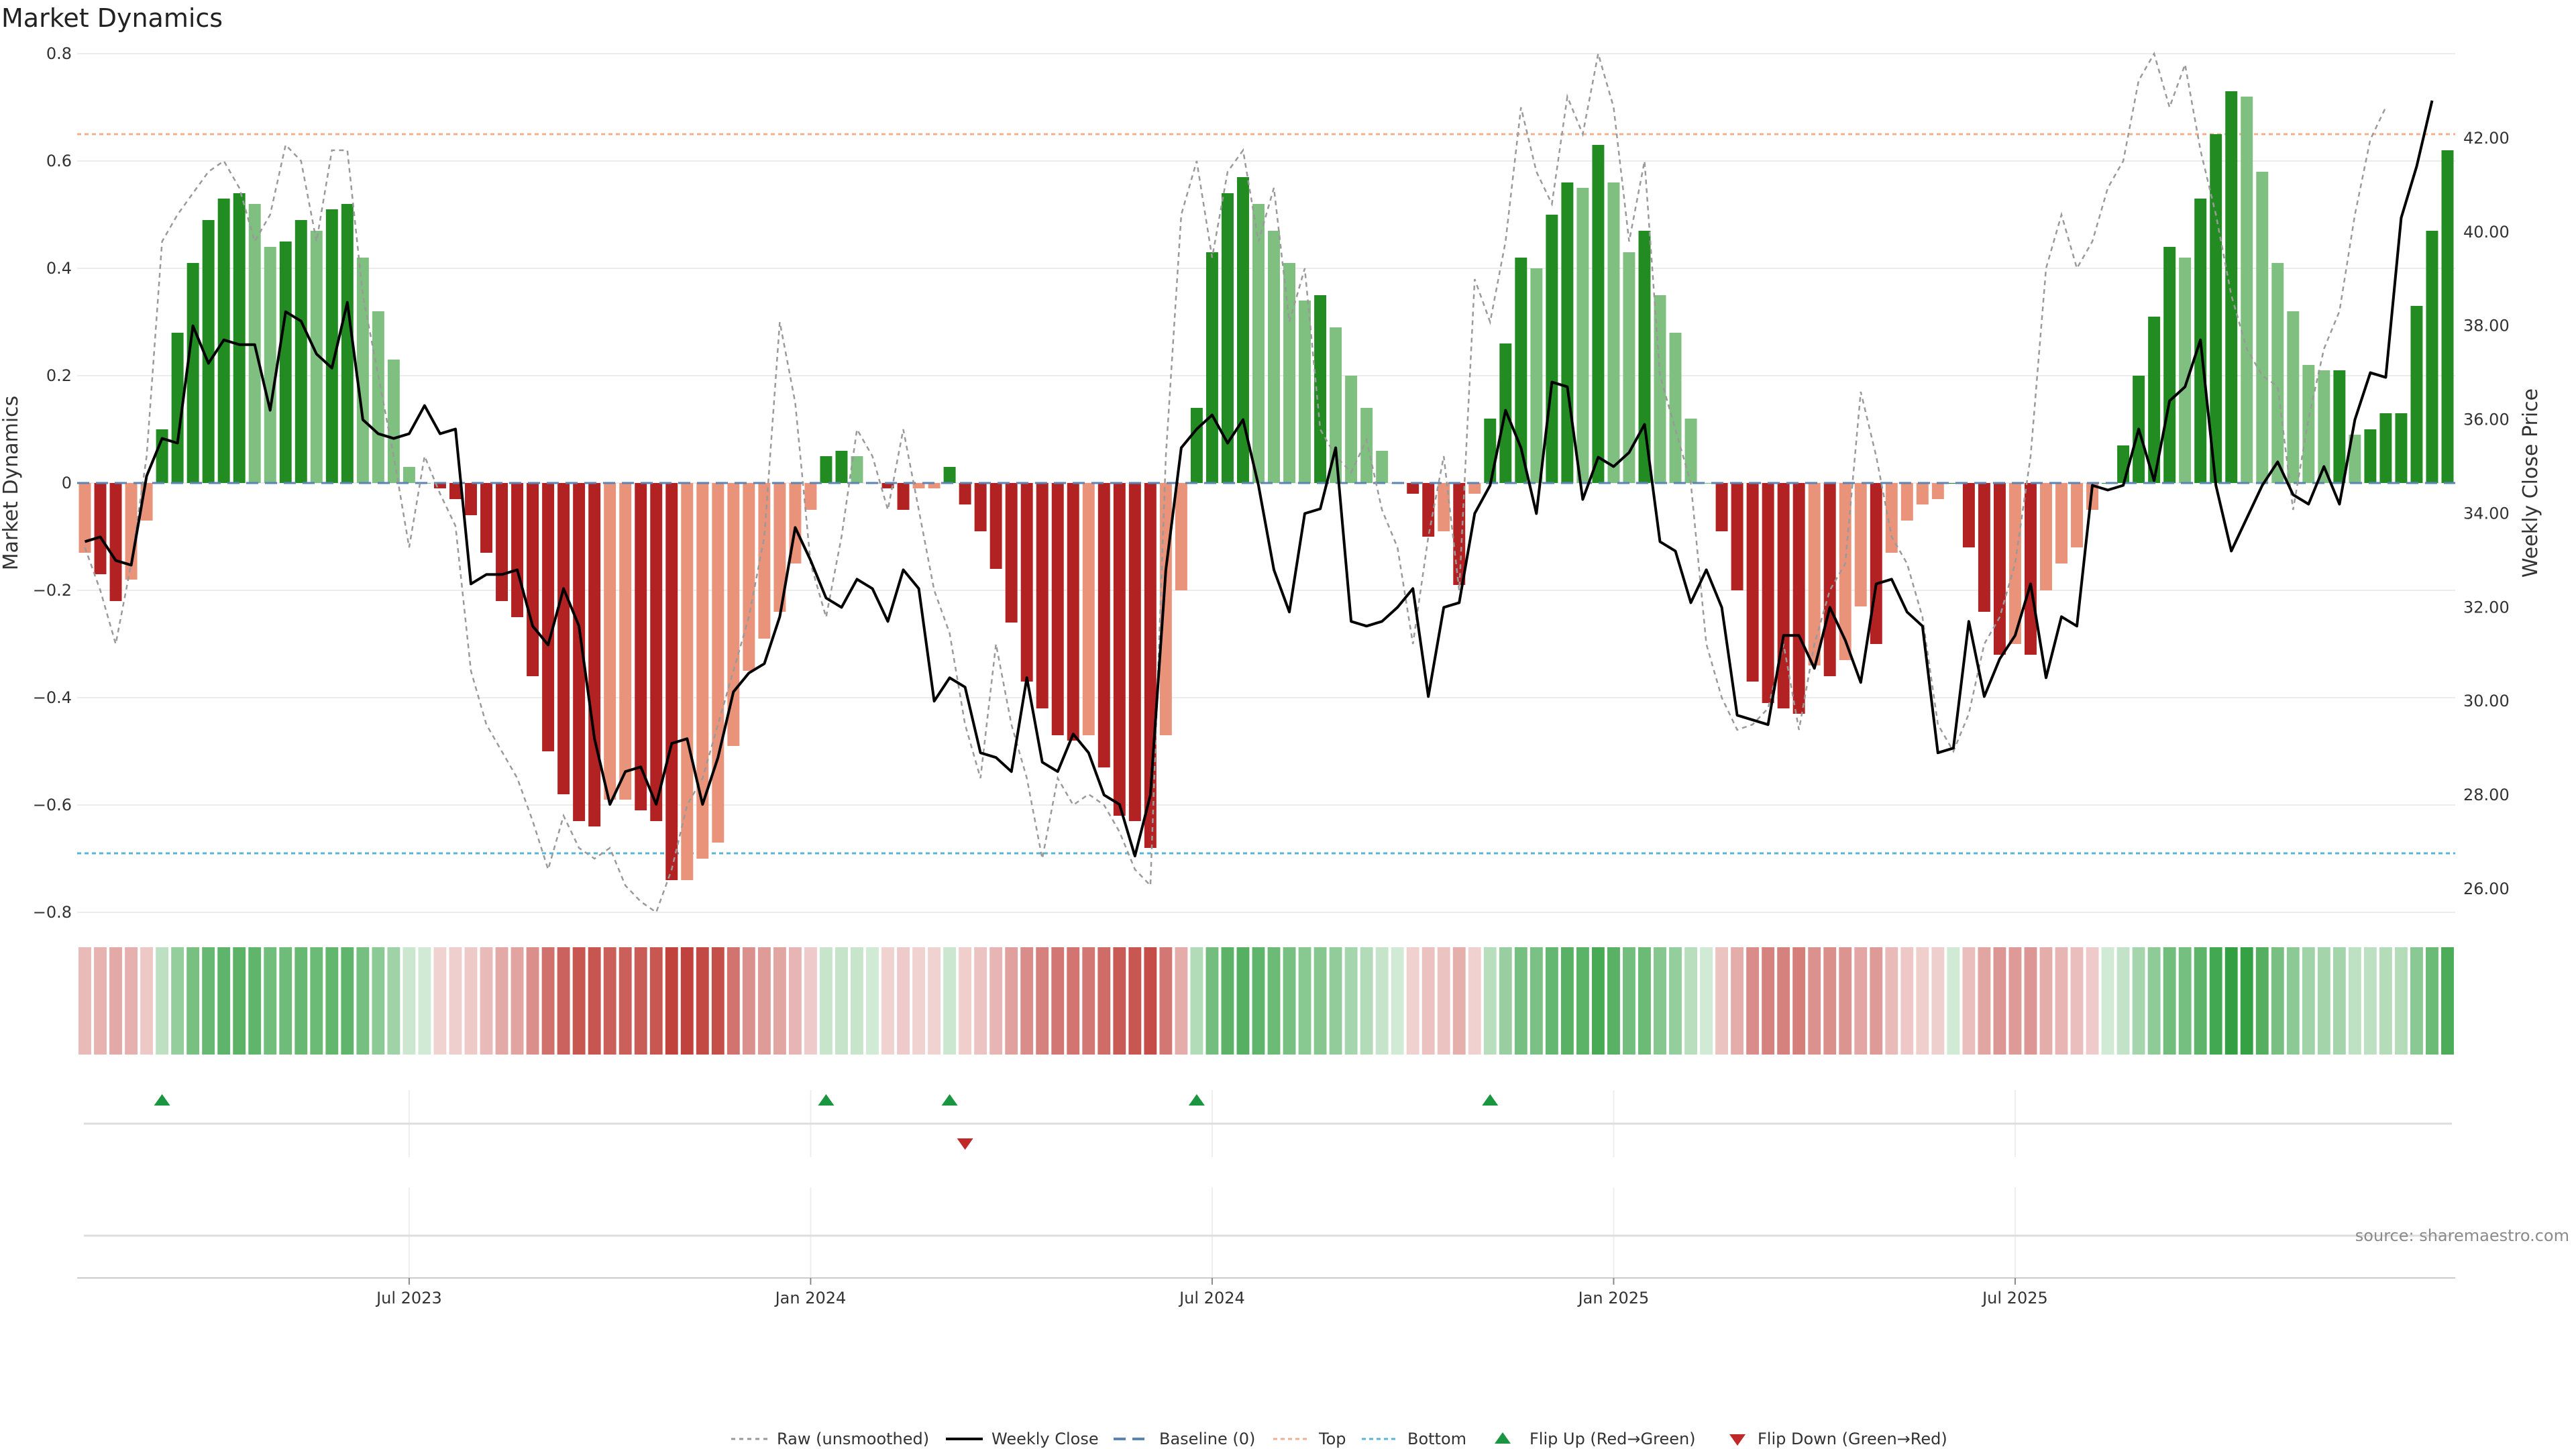  Describe the element at coordinates (67, 483) in the screenshot. I see `left-tick-label: 0` at that location.